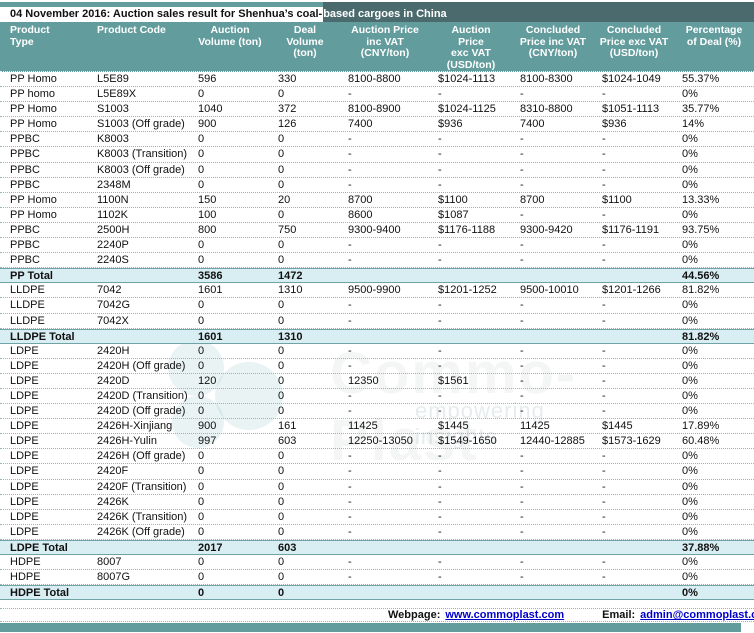  What do you see at coordinates (42, 336) in the screenshot?
I see `table-cell: LLDPE Total` at bounding box center [42, 336].